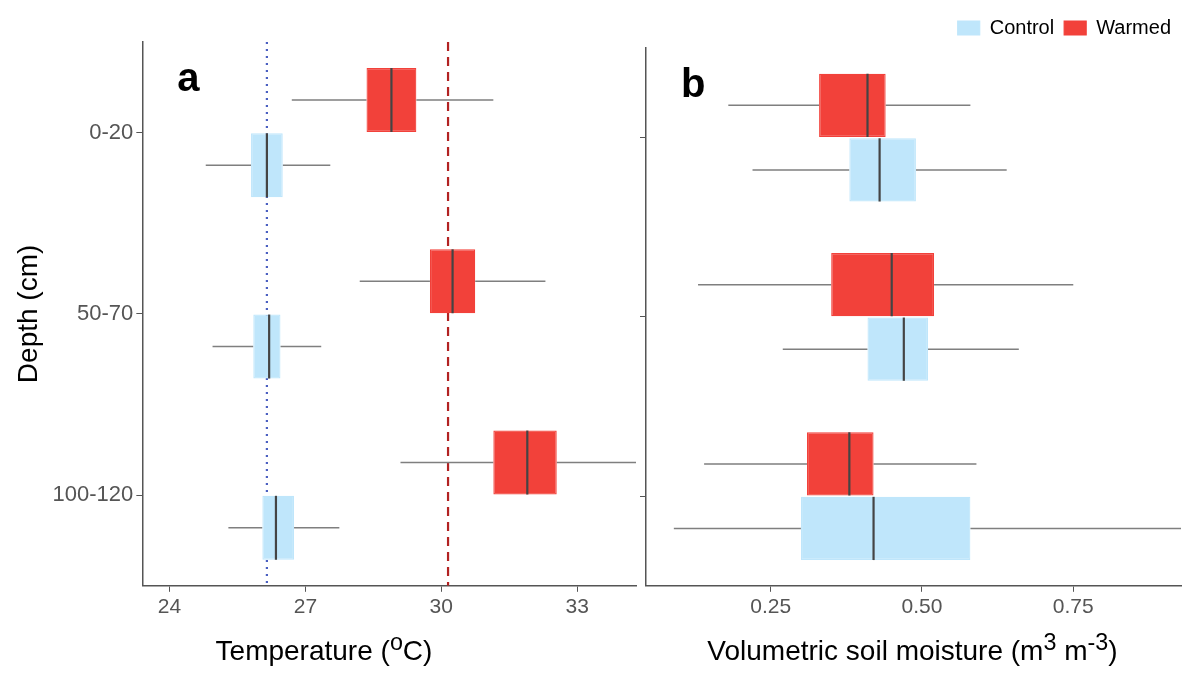 The height and width of the screenshot is (686, 1193). I want to click on x-axis-title: Temperature ($^{o}$C), so click(324, 648).